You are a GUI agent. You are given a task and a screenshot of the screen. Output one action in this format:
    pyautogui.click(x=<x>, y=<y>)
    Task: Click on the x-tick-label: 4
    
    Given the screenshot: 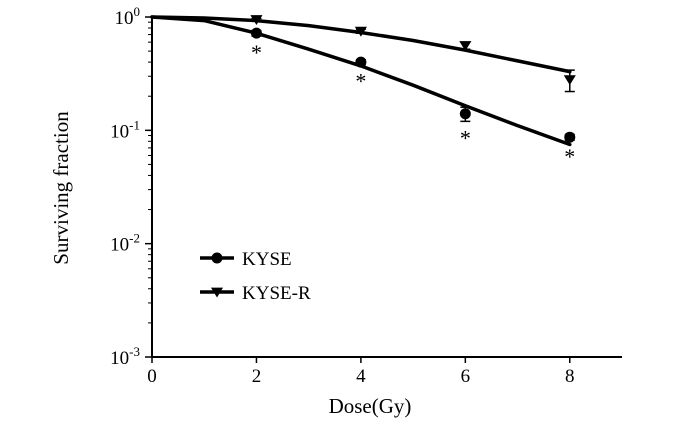 What is the action you would take?
    pyautogui.click(x=361, y=376)
    